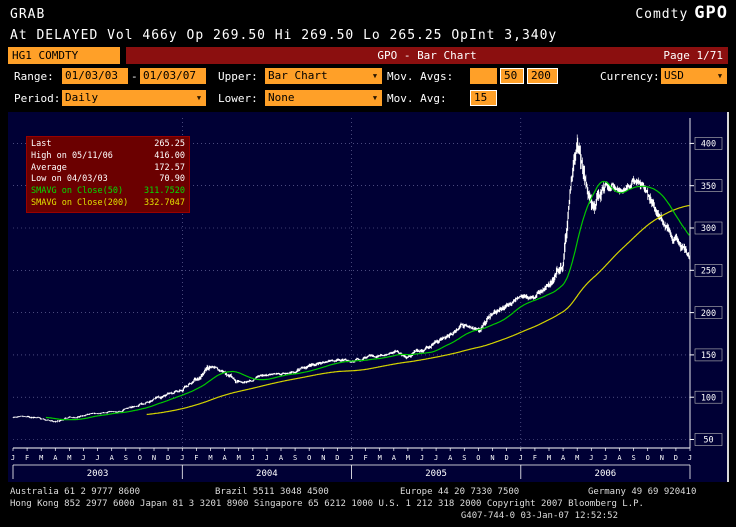 The image size is (736, 527). Describe the element at coordinates (267, 474) in the screenshot. I see `svg-text: 2004` at that location.